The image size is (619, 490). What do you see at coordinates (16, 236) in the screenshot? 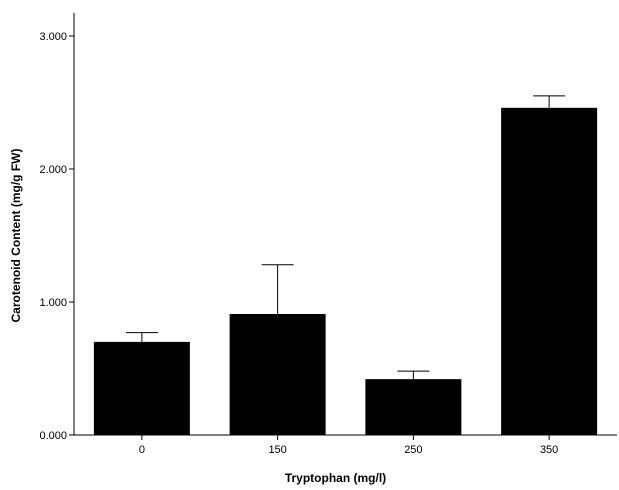
I see `y-axis-title: Carotenoid Content (mg/g FW)` at bounding box center [16, 236].